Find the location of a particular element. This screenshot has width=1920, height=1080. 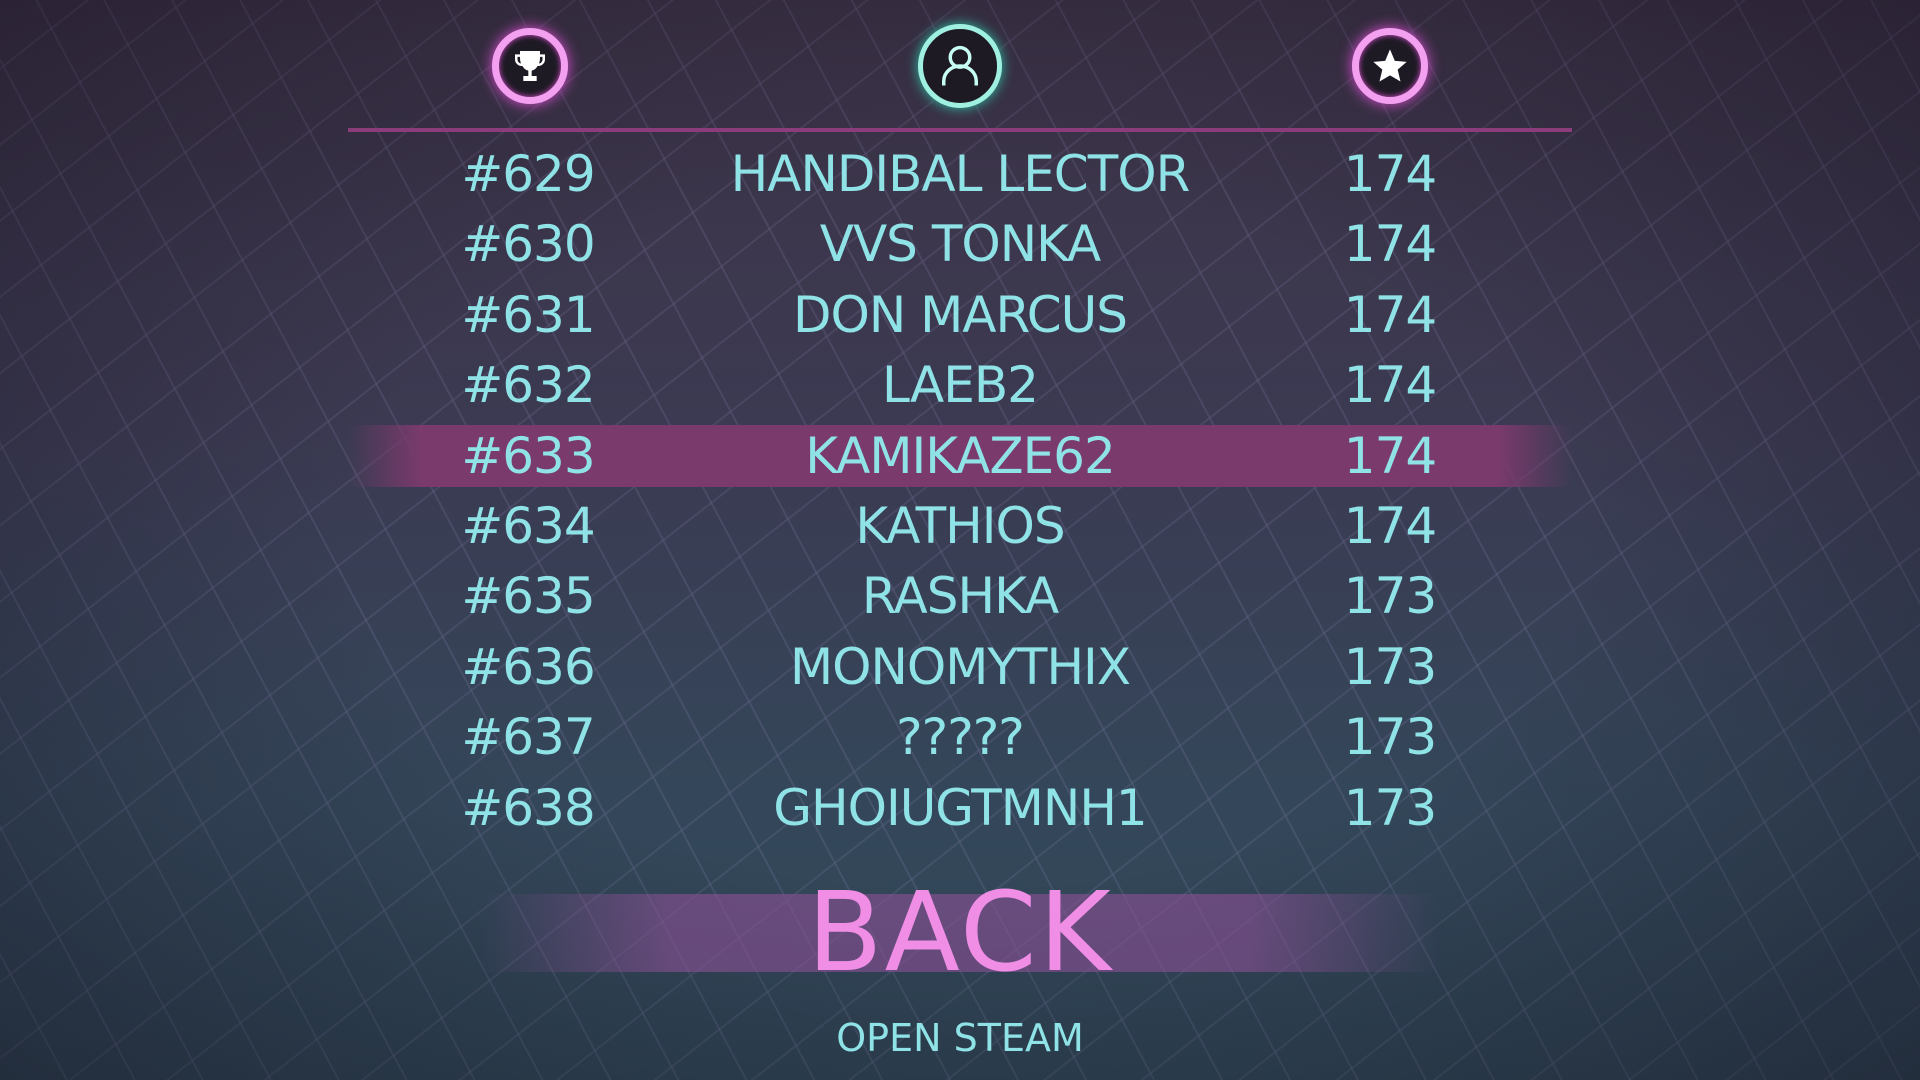

back-button: BACK is located at coordinates (960, 932).